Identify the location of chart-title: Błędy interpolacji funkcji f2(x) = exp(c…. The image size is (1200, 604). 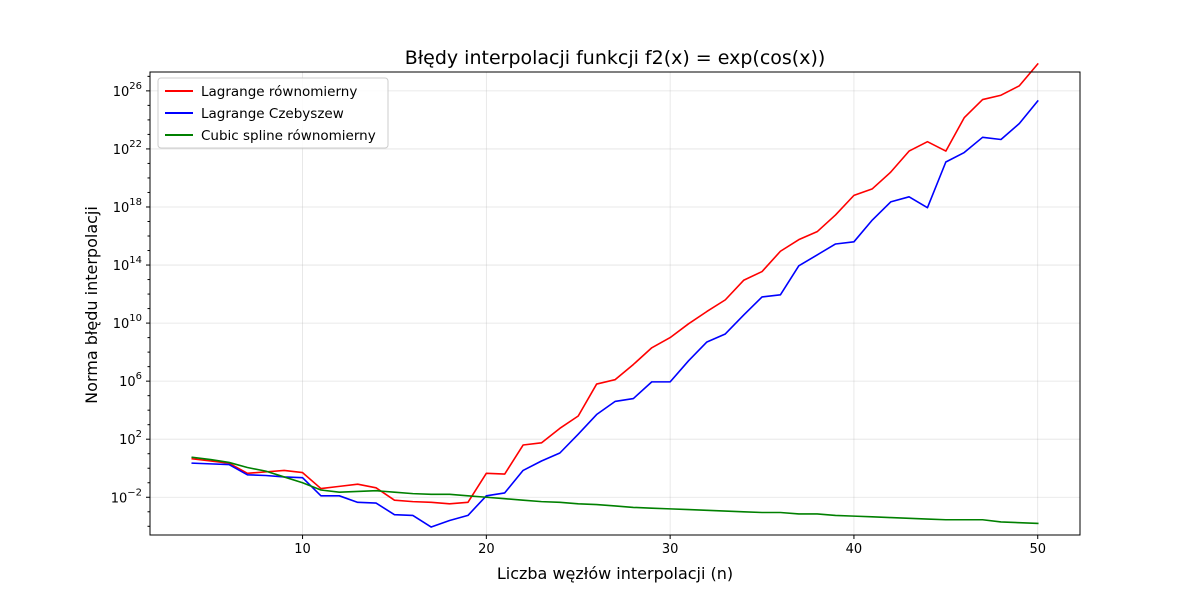
(615, 58).